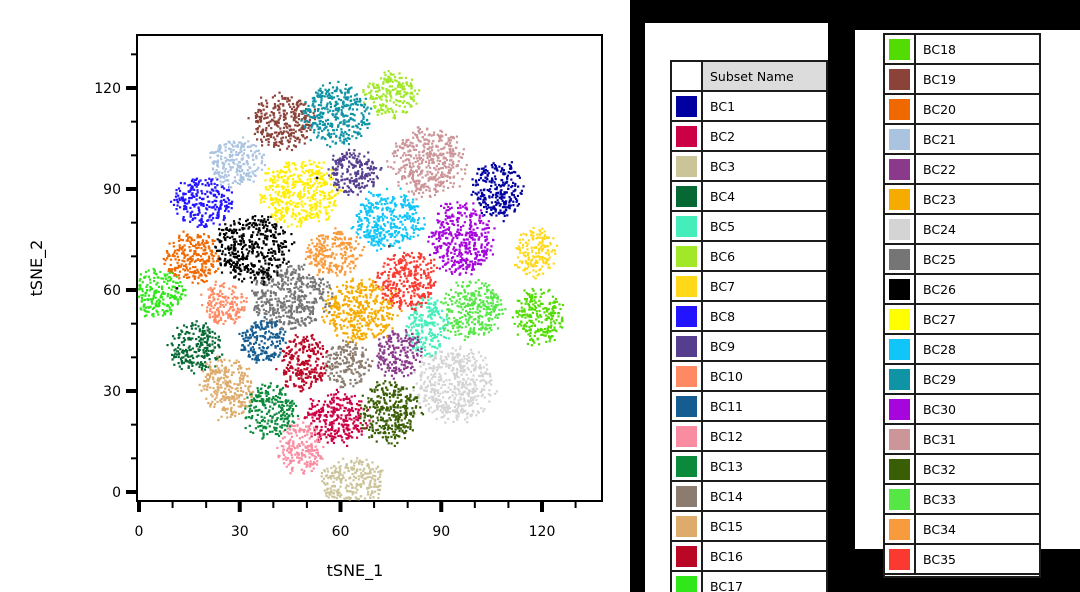  What do you see at coordinates (962, 560) in the screenshot?
I see `legend-row: BC35` at bounding box center [962, 560].